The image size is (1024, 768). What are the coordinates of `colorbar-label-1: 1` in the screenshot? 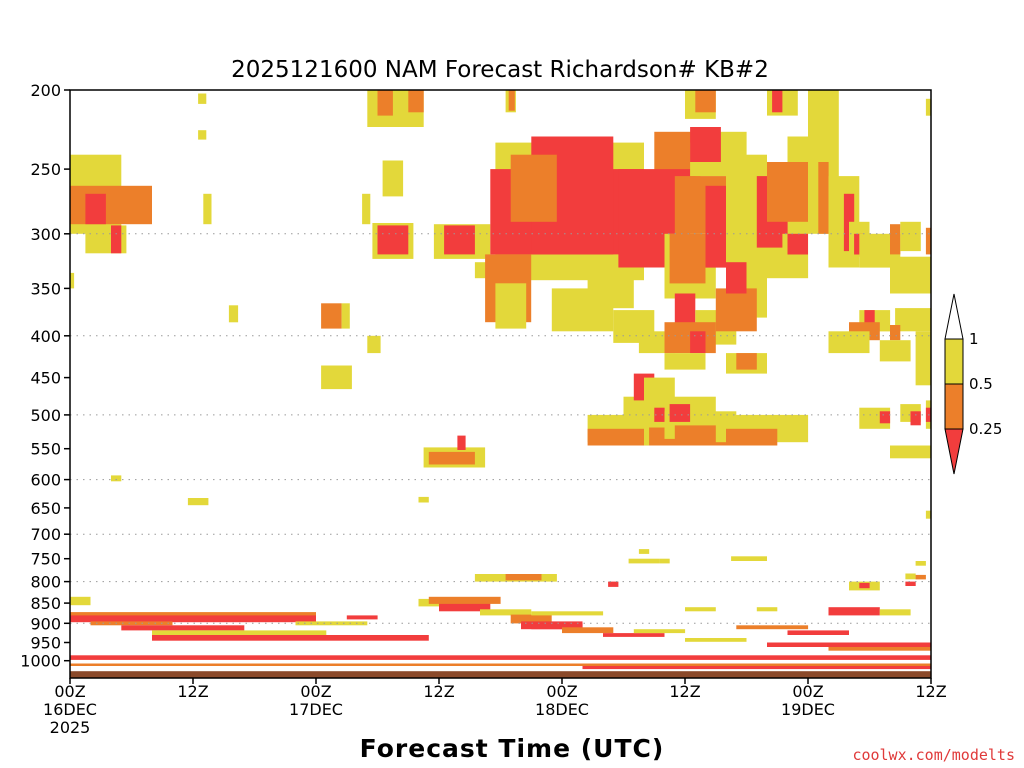 It's located at (974, 339).